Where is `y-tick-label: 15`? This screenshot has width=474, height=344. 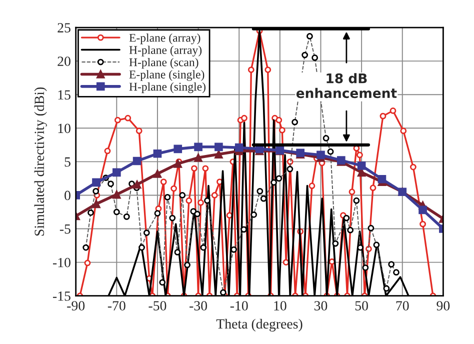 y-tick-label: 15 is located at coordinates (64, 95).